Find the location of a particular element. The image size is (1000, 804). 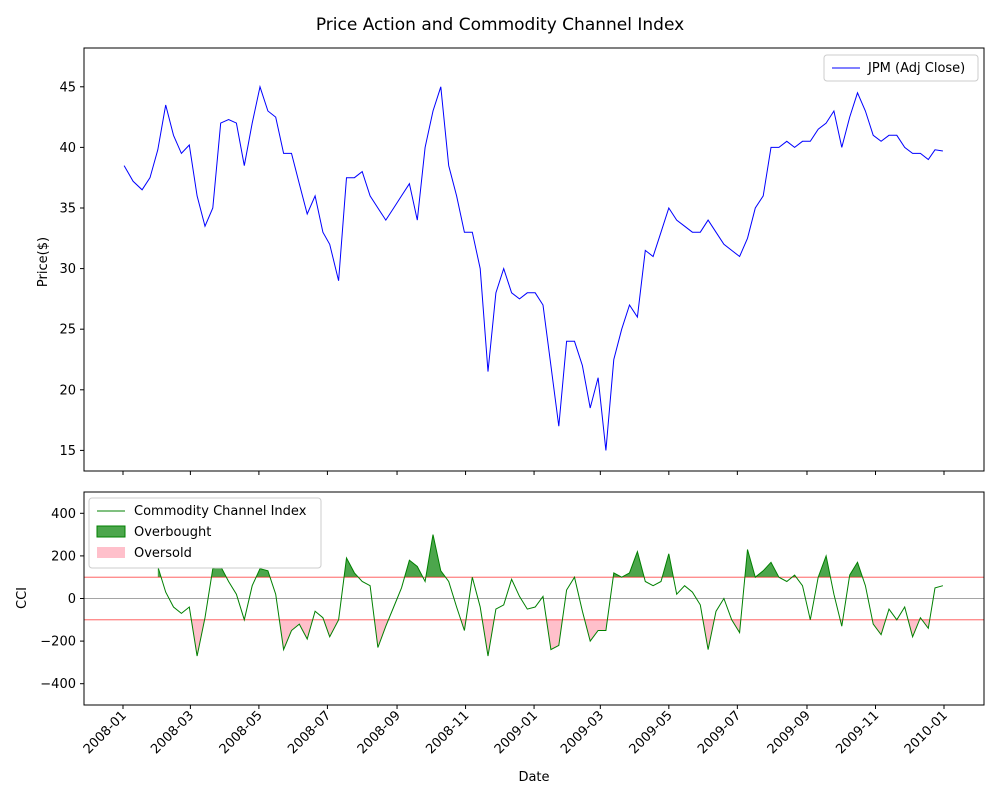

cci-ytick-label: −400 is located at coordinates (58, 684).